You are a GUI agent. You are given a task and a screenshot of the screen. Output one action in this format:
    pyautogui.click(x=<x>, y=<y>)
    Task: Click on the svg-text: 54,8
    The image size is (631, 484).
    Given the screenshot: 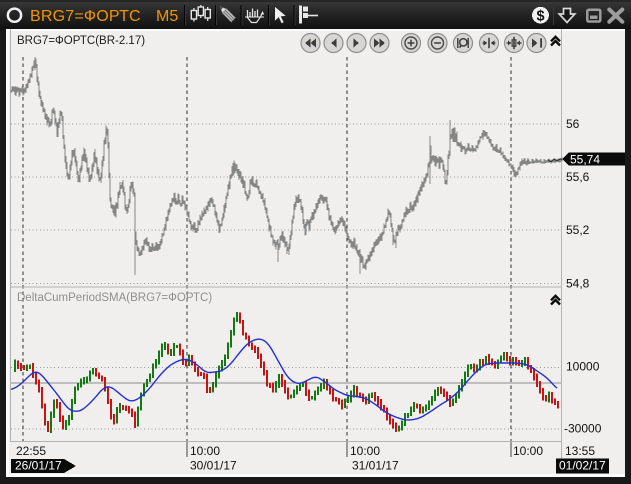 What is the action you would take?
    pyautogui.click(x=578, y=284)
    